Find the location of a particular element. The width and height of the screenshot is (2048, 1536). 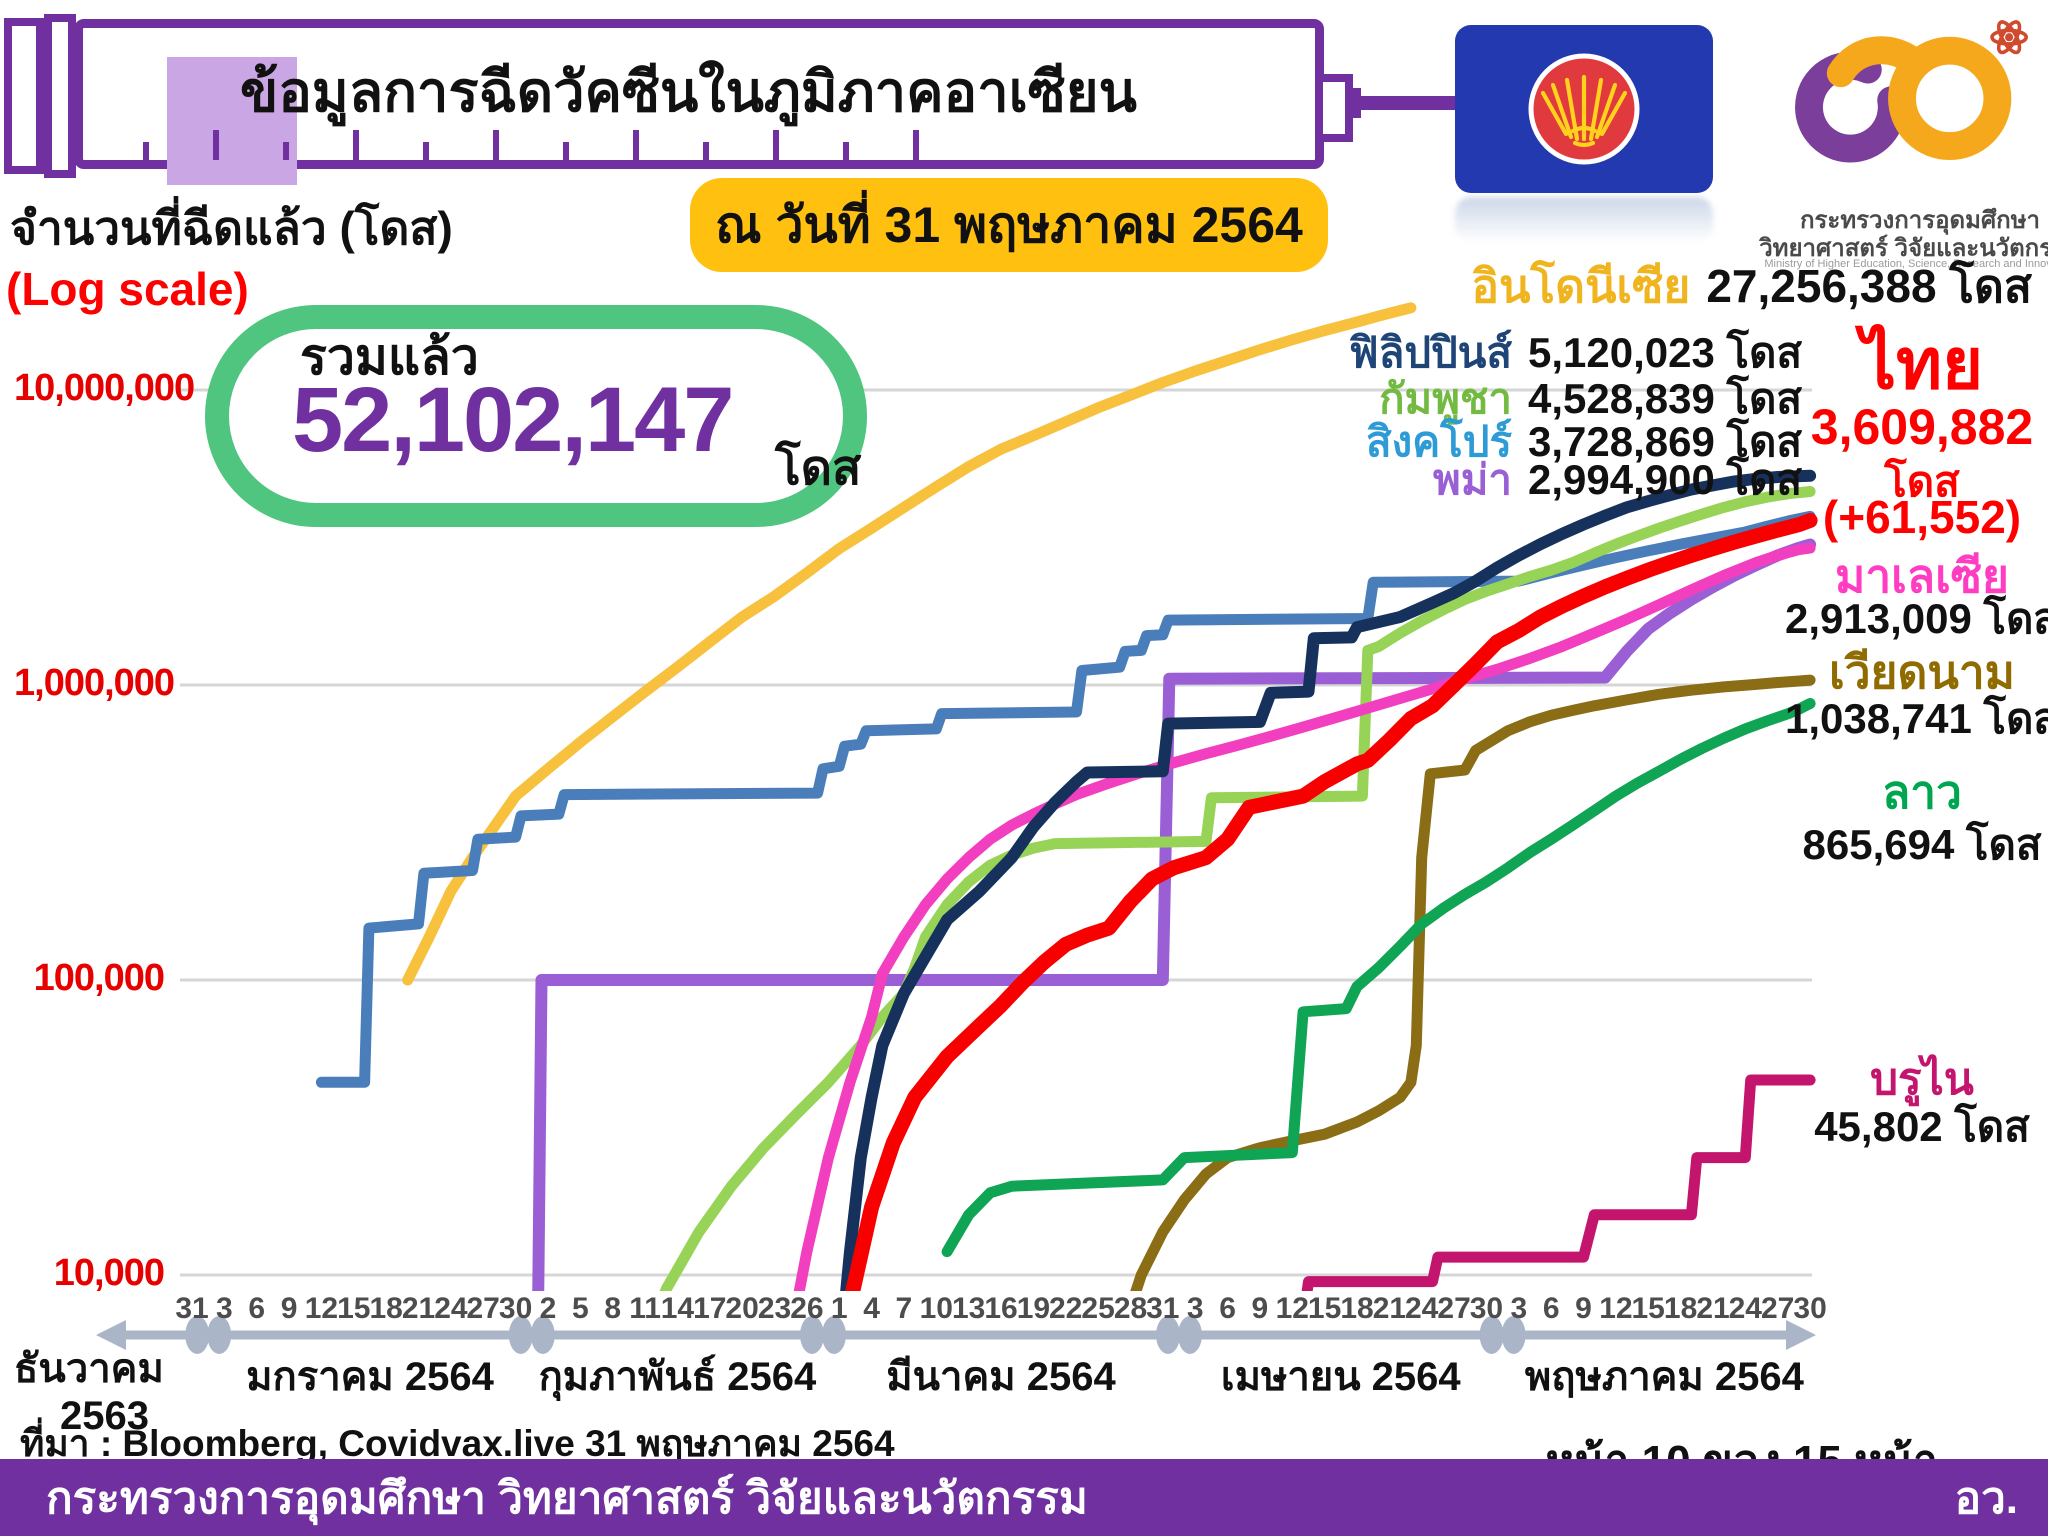

y-tick-10k: 10,000 is located at coordinates (109, 1273).